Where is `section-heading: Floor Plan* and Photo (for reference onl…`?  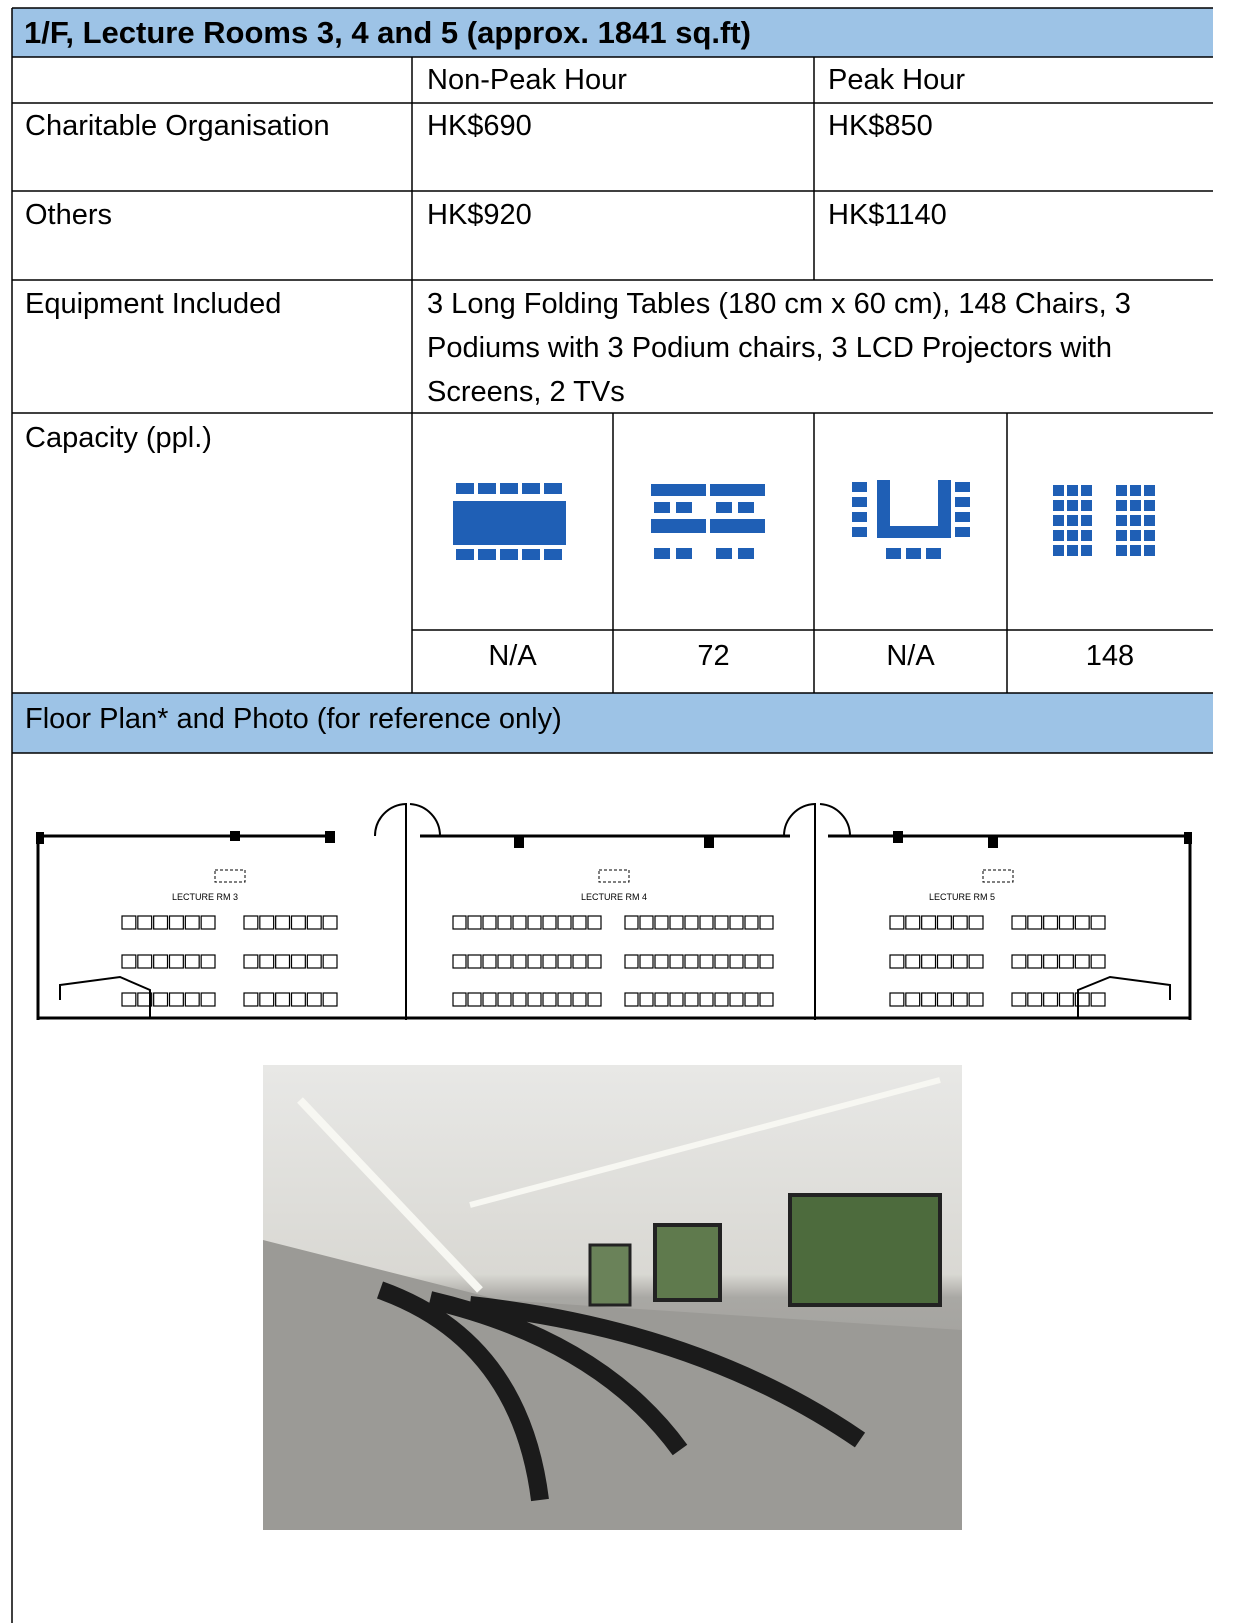 section-heading: Floor Plan* and Photo (for reference onl… is located at coordinates (293, 719).